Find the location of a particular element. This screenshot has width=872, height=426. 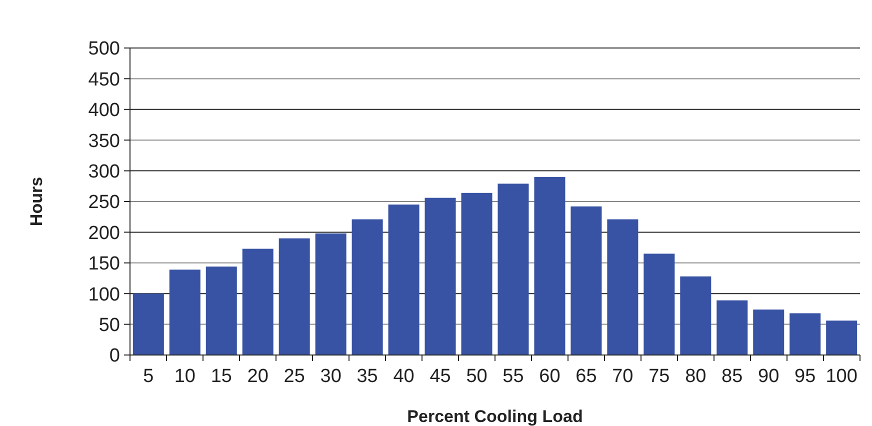

x-axis-title: Percent Cooling Load is located at coordinates (495, 416).